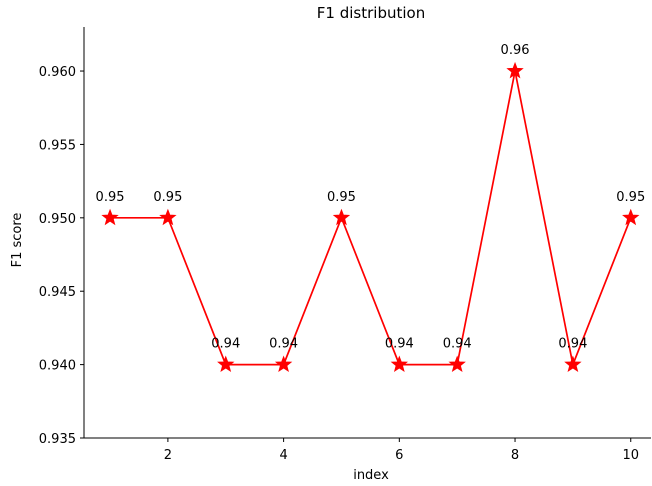 Image resolution: width=652 pixels, height=486 pixels. Describe the element at coordinates (57, 72) in the screenshot. I see `y-tick-label: 0.960` at that location.